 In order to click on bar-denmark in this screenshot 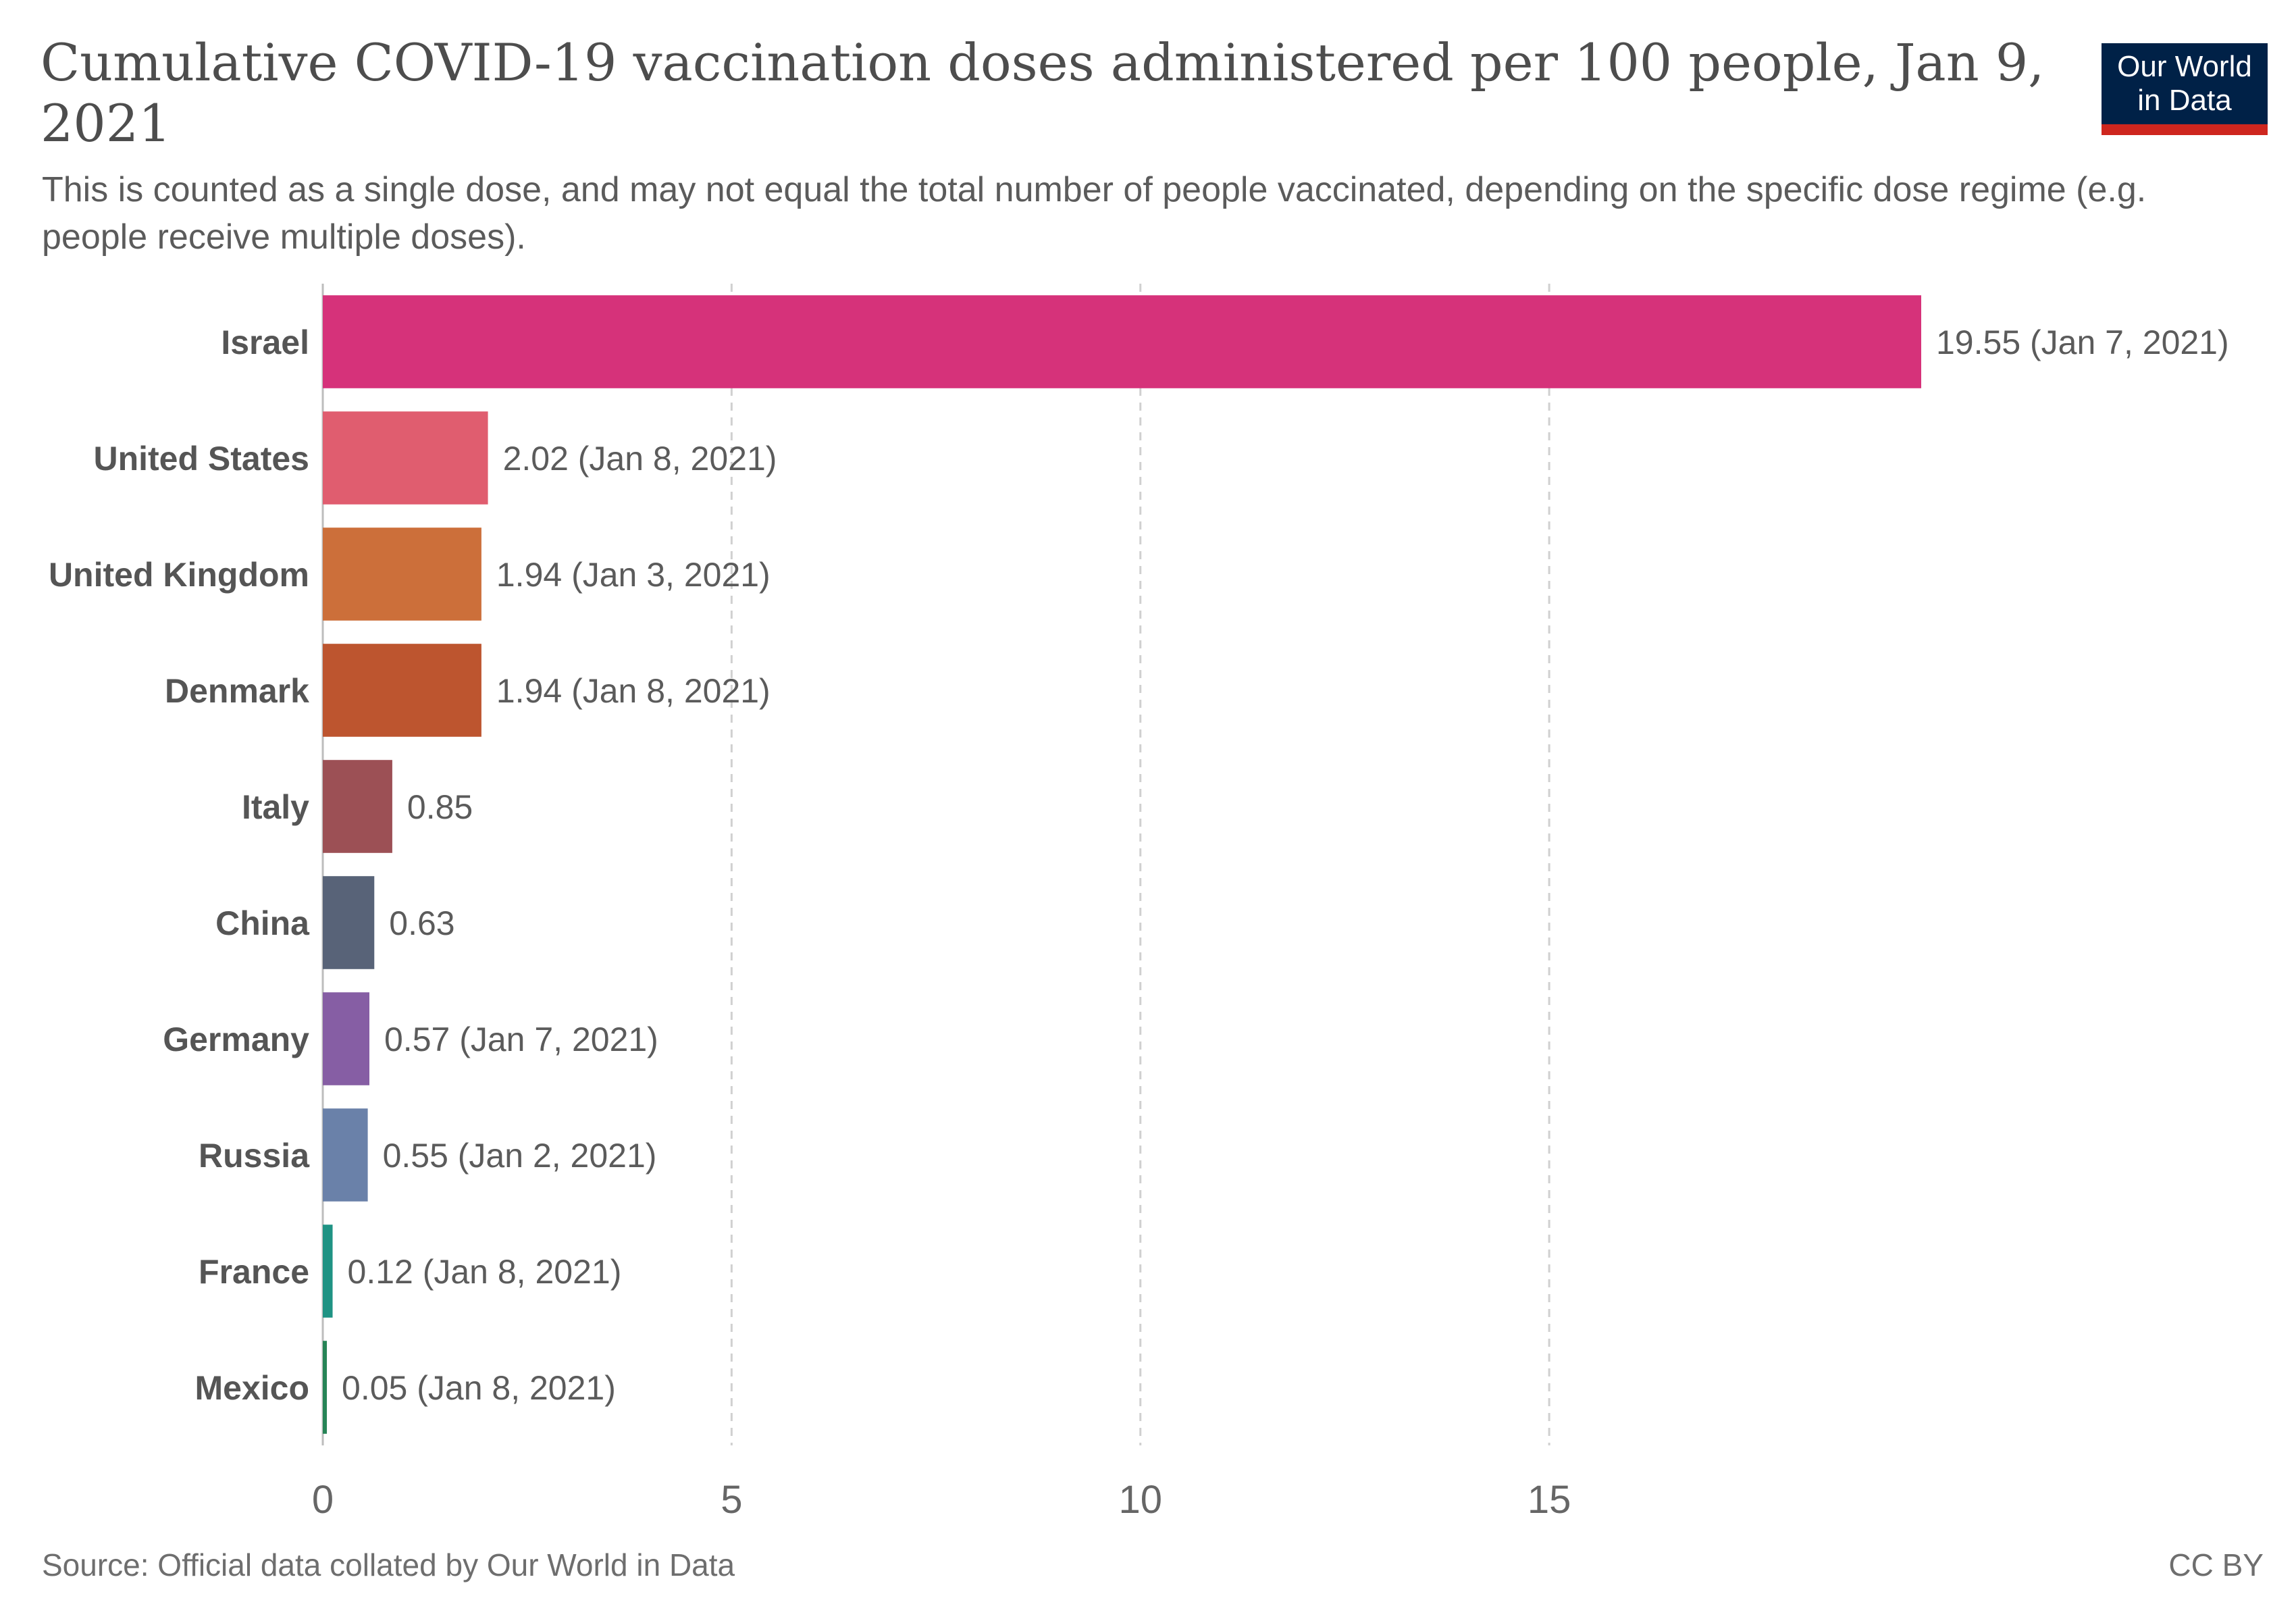, I will do `click(402, 690)`.